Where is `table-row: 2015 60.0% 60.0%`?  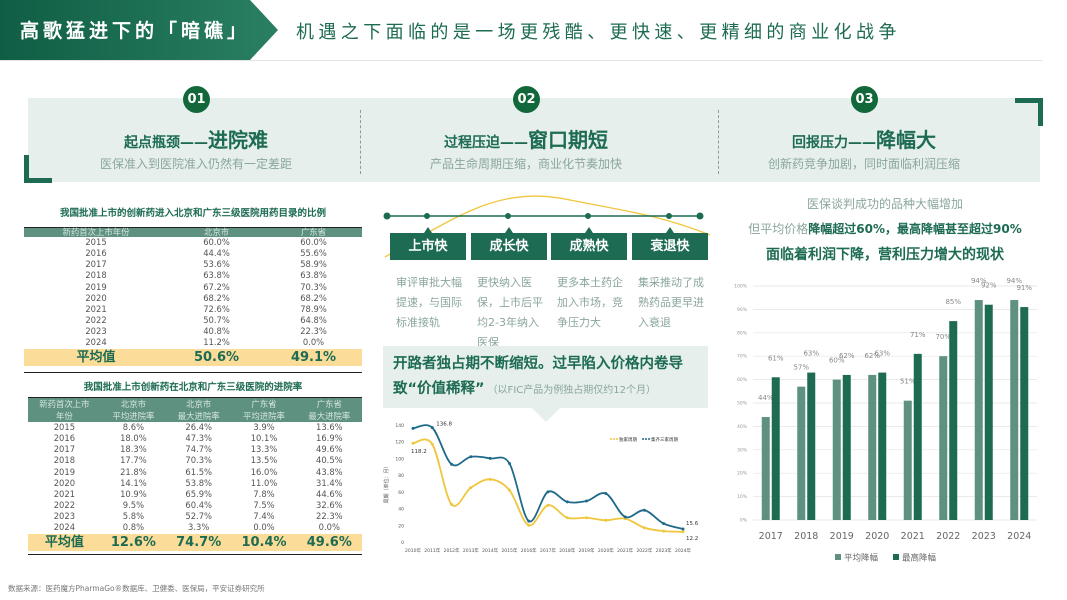 table-row: 2015 60.0% 60.0% is located at coordinates (193, 242).